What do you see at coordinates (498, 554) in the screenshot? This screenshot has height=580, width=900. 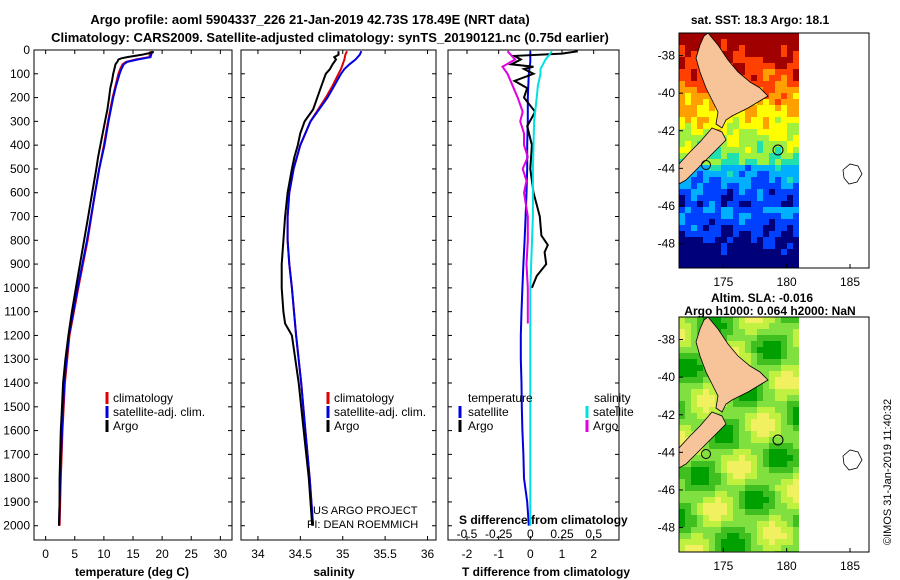 I see `x-tick-label: -1` at bounding box center [498, 554].